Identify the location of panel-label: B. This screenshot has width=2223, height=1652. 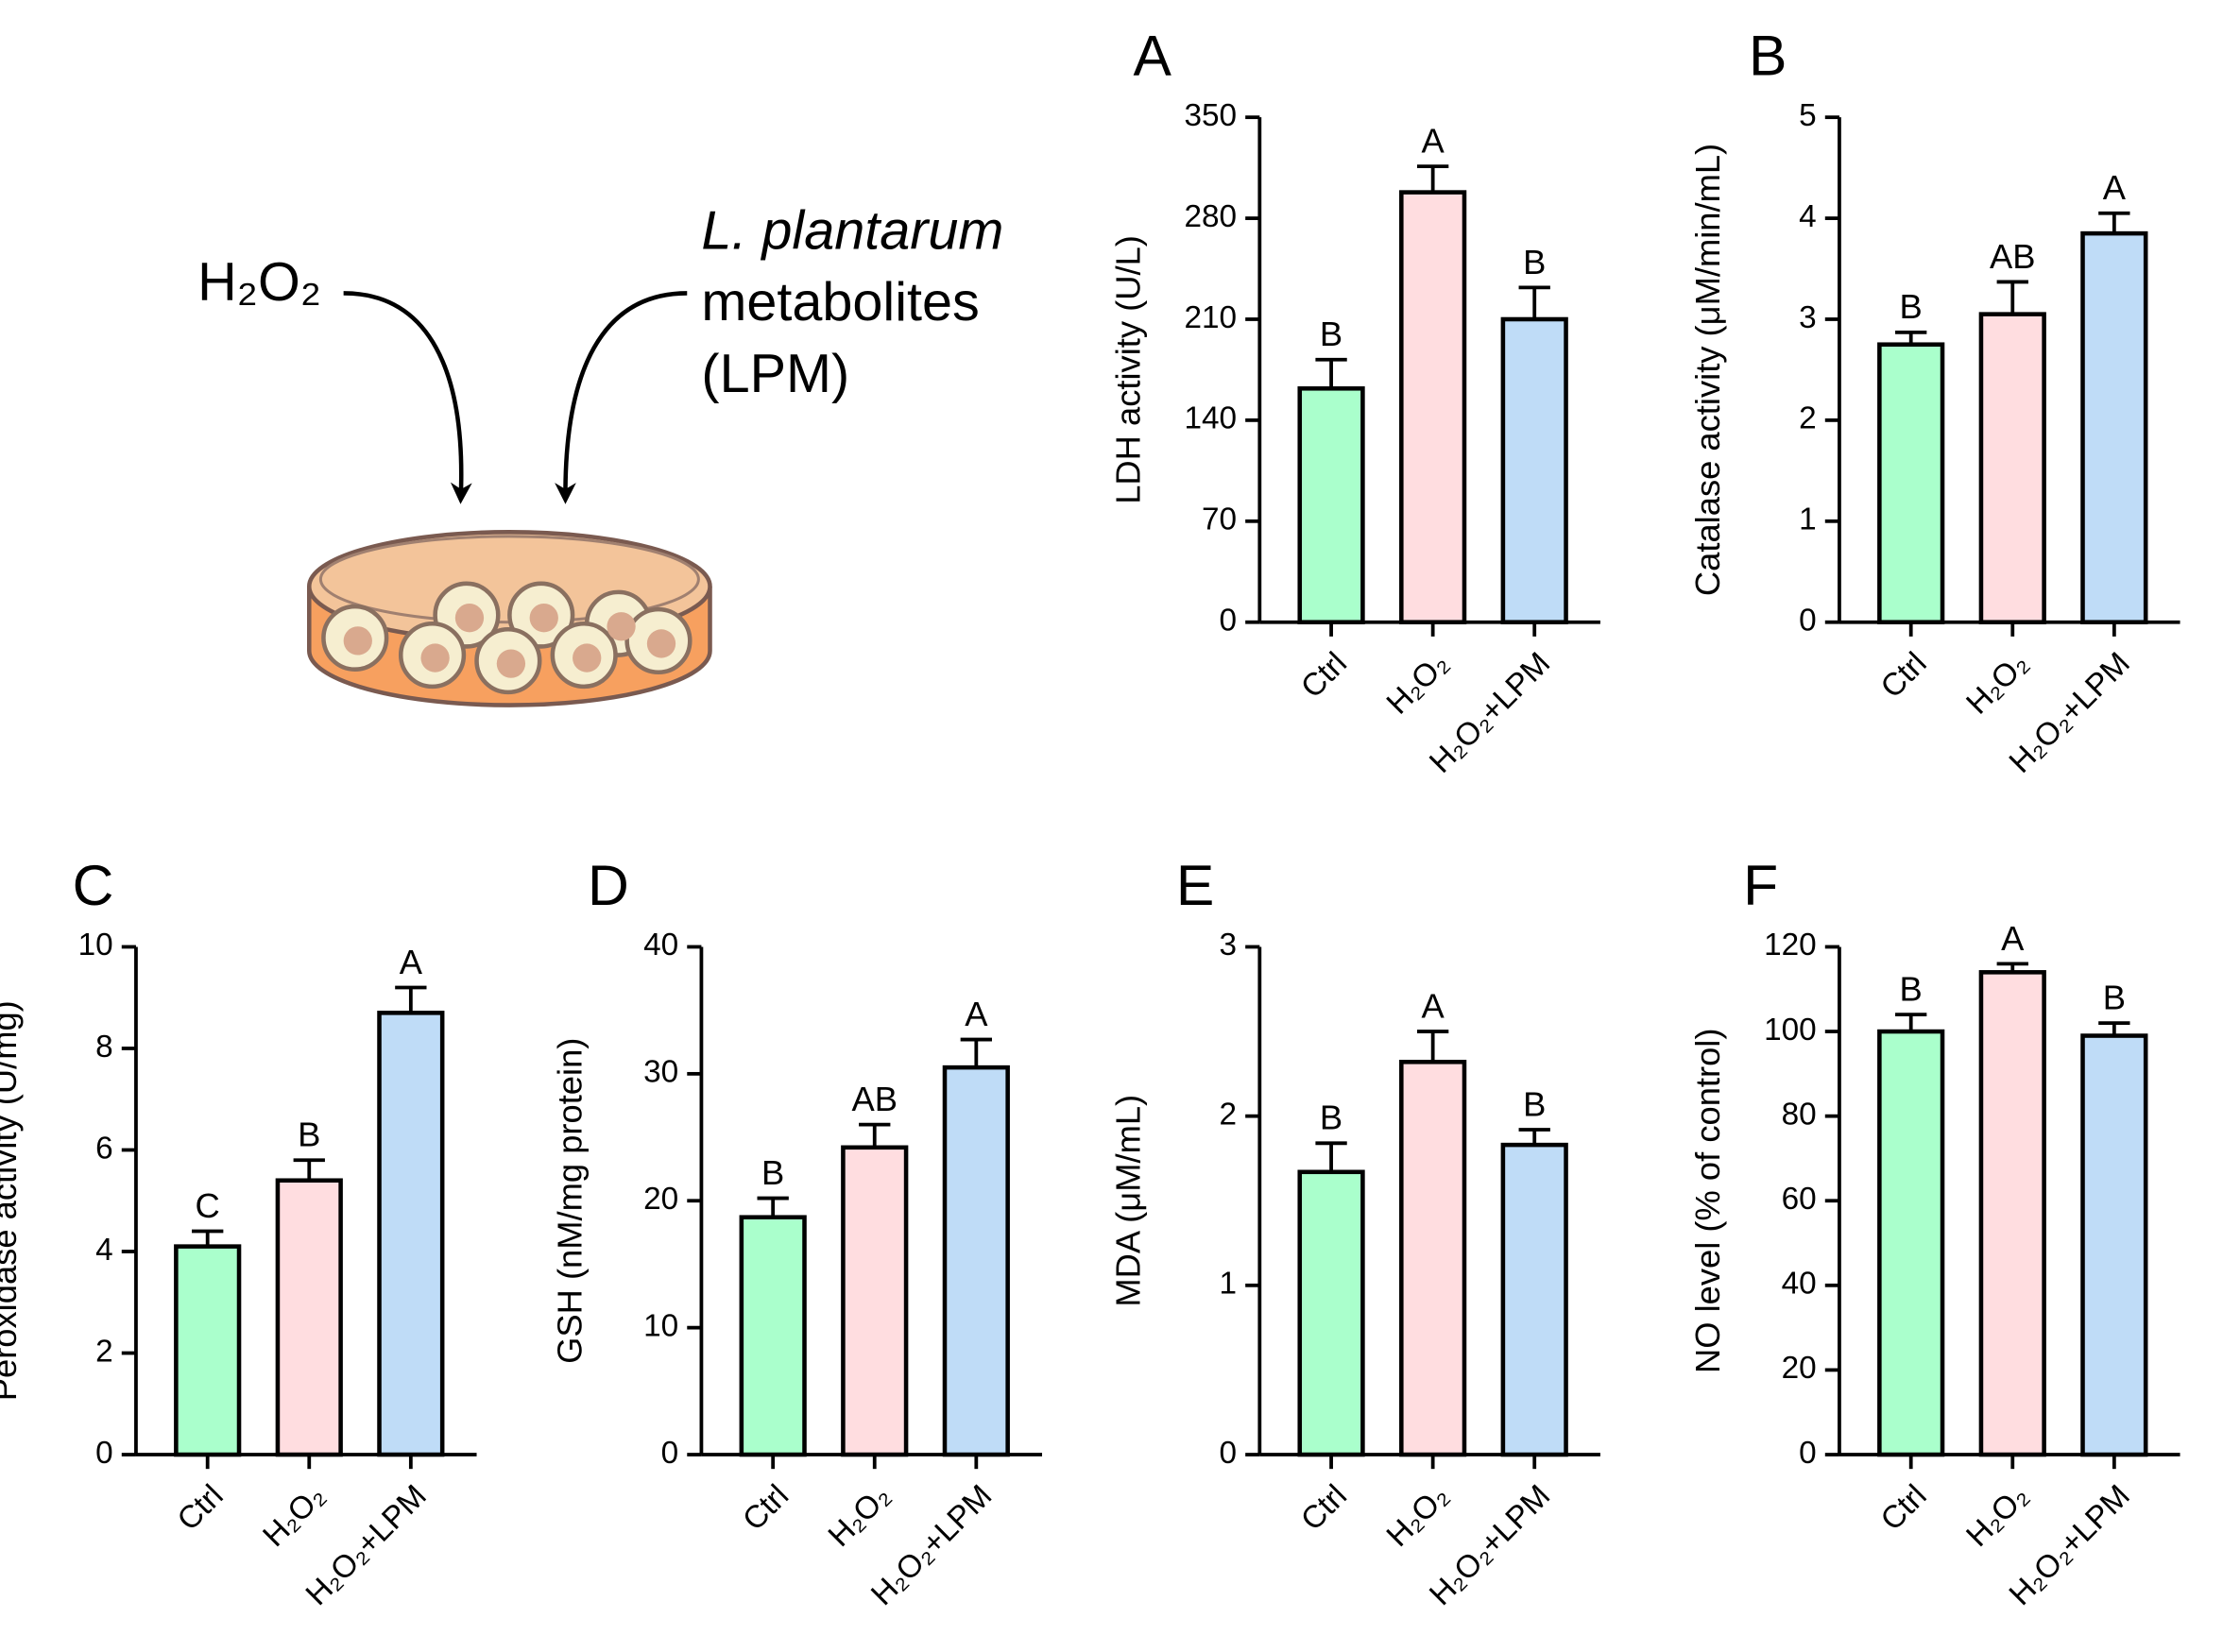
(1768, 56).